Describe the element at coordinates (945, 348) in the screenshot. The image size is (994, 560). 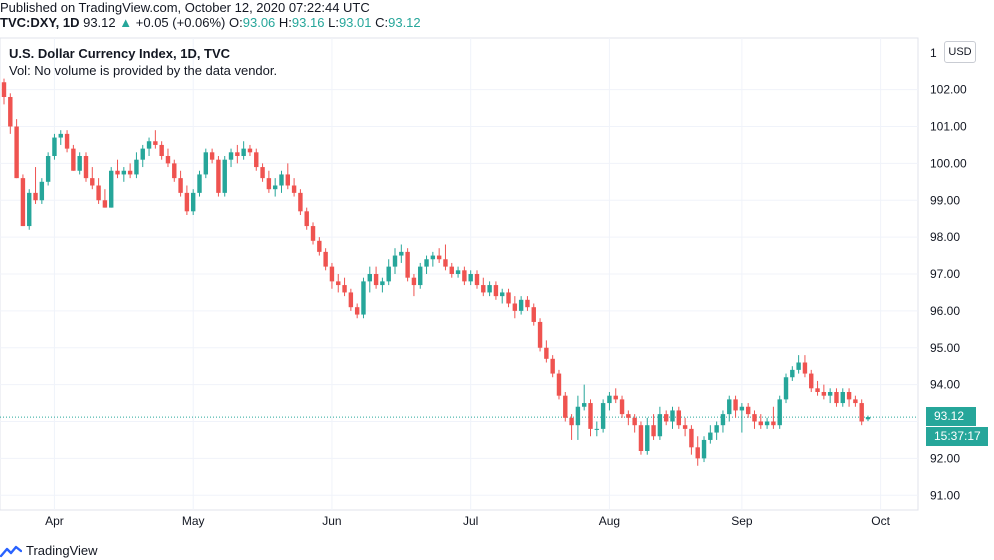
I see `y-tick-label: 95.00` at that location.